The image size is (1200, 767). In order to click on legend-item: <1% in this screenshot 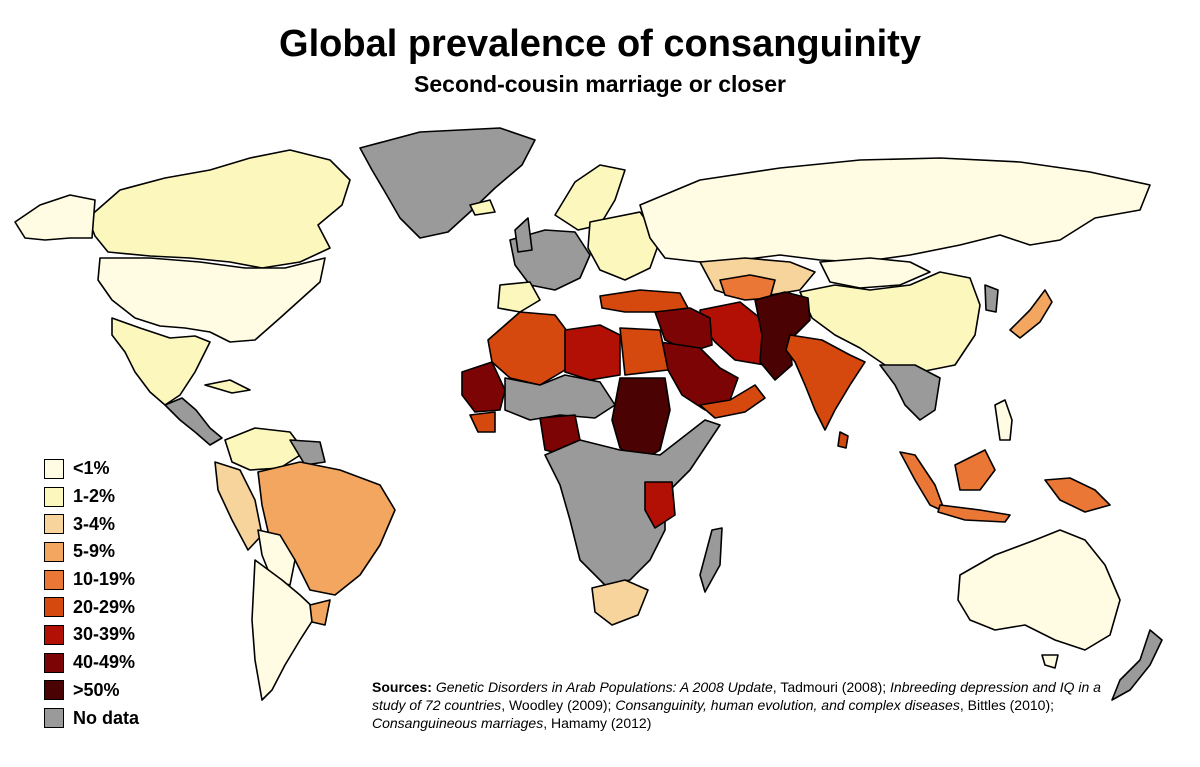, I will do `click(91, 469)`.